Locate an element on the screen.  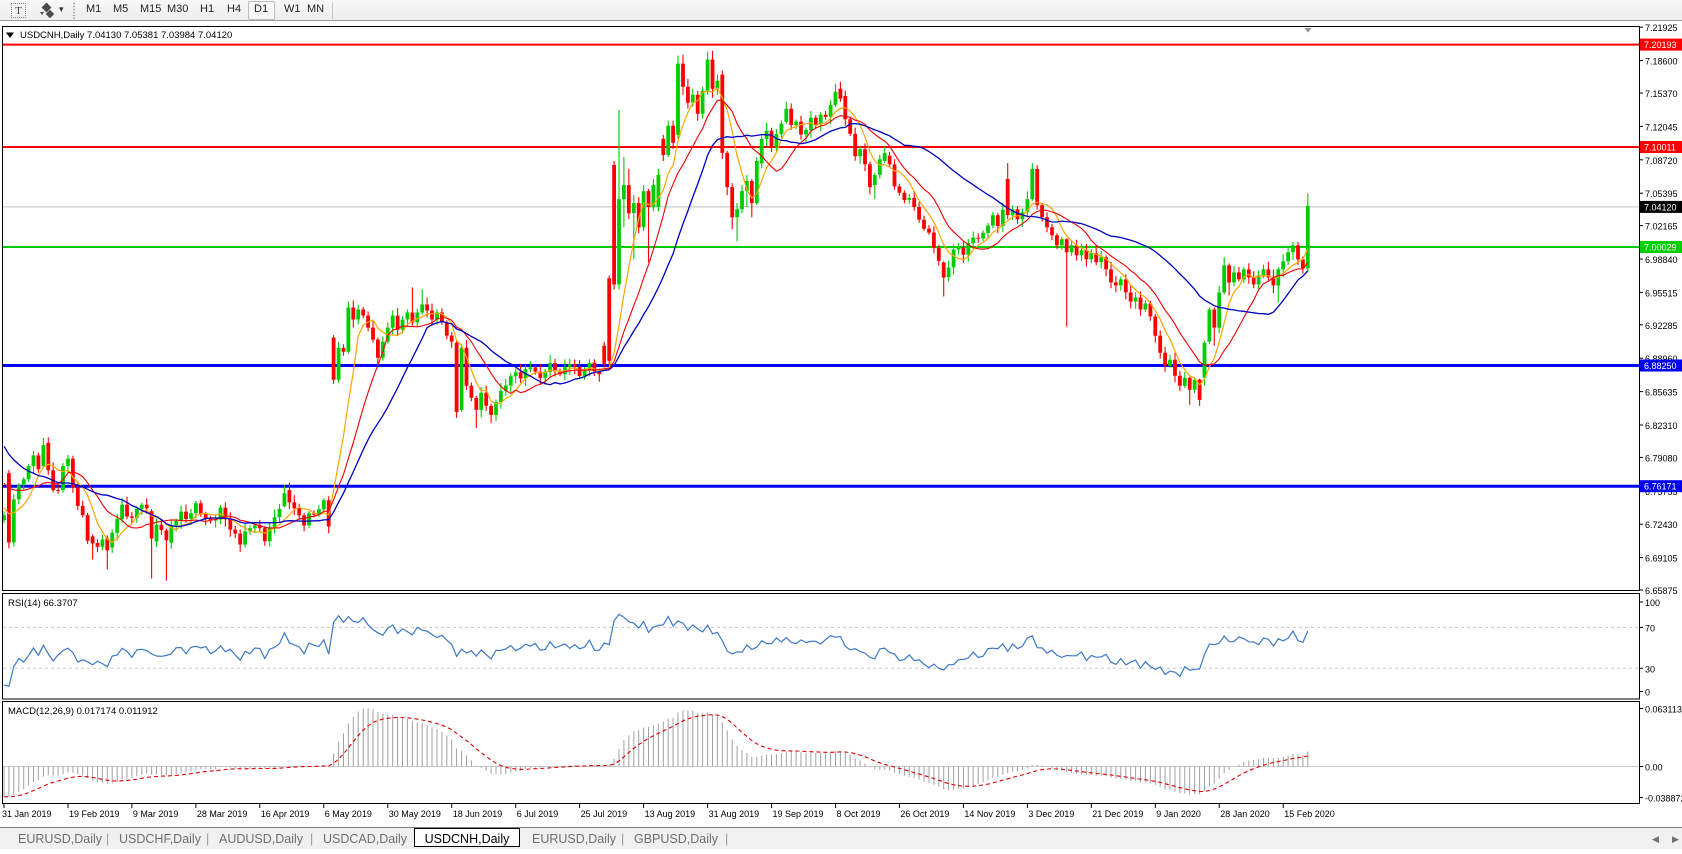
svg-text: 28 Mar 2019 is located at coordinates (222, 814).